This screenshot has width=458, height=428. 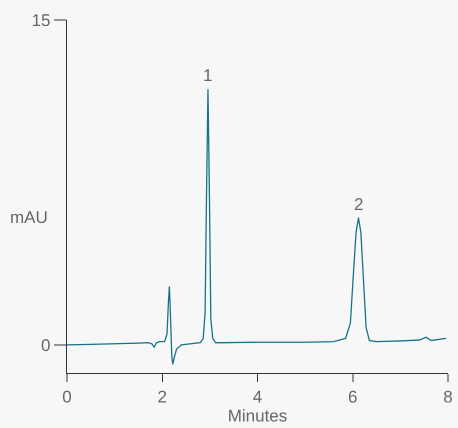 What do you see at coordinates (67, 397) in the screenshot?
I see `x-tick-label: 0` at bounding box center [67, 397].